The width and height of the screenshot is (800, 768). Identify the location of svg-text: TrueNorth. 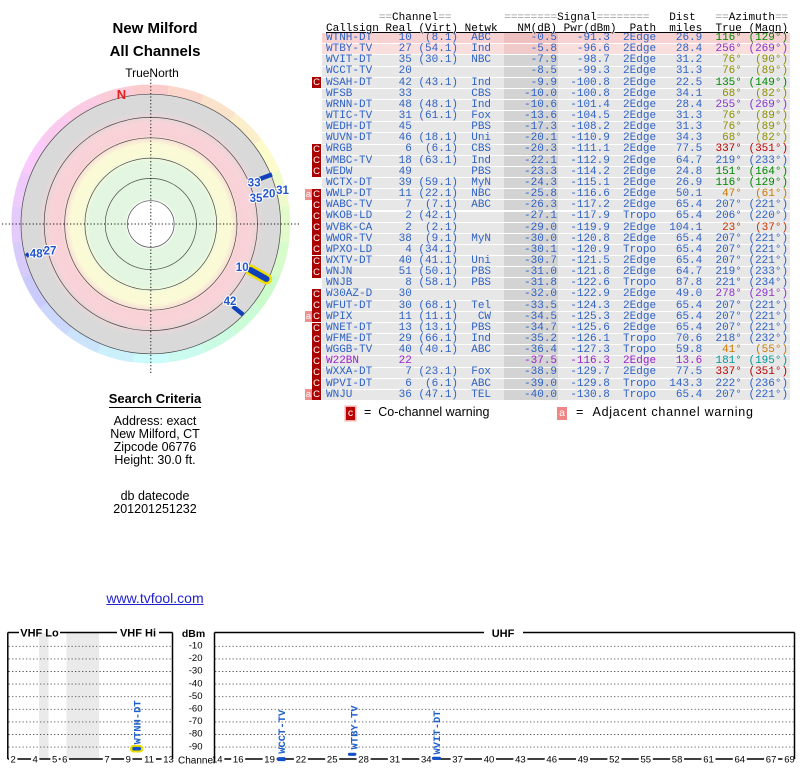
(152, 73).